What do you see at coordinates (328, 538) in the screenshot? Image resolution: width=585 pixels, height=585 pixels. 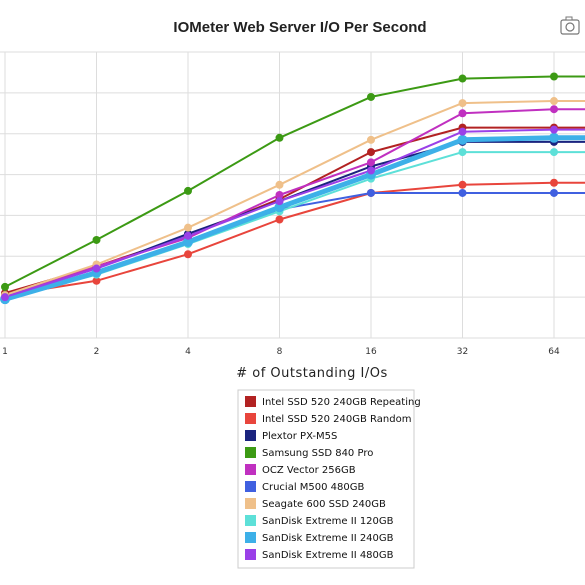 I see `legend-entry: SanDisk Extreme II 240GB` at bounding box center [328, 538].